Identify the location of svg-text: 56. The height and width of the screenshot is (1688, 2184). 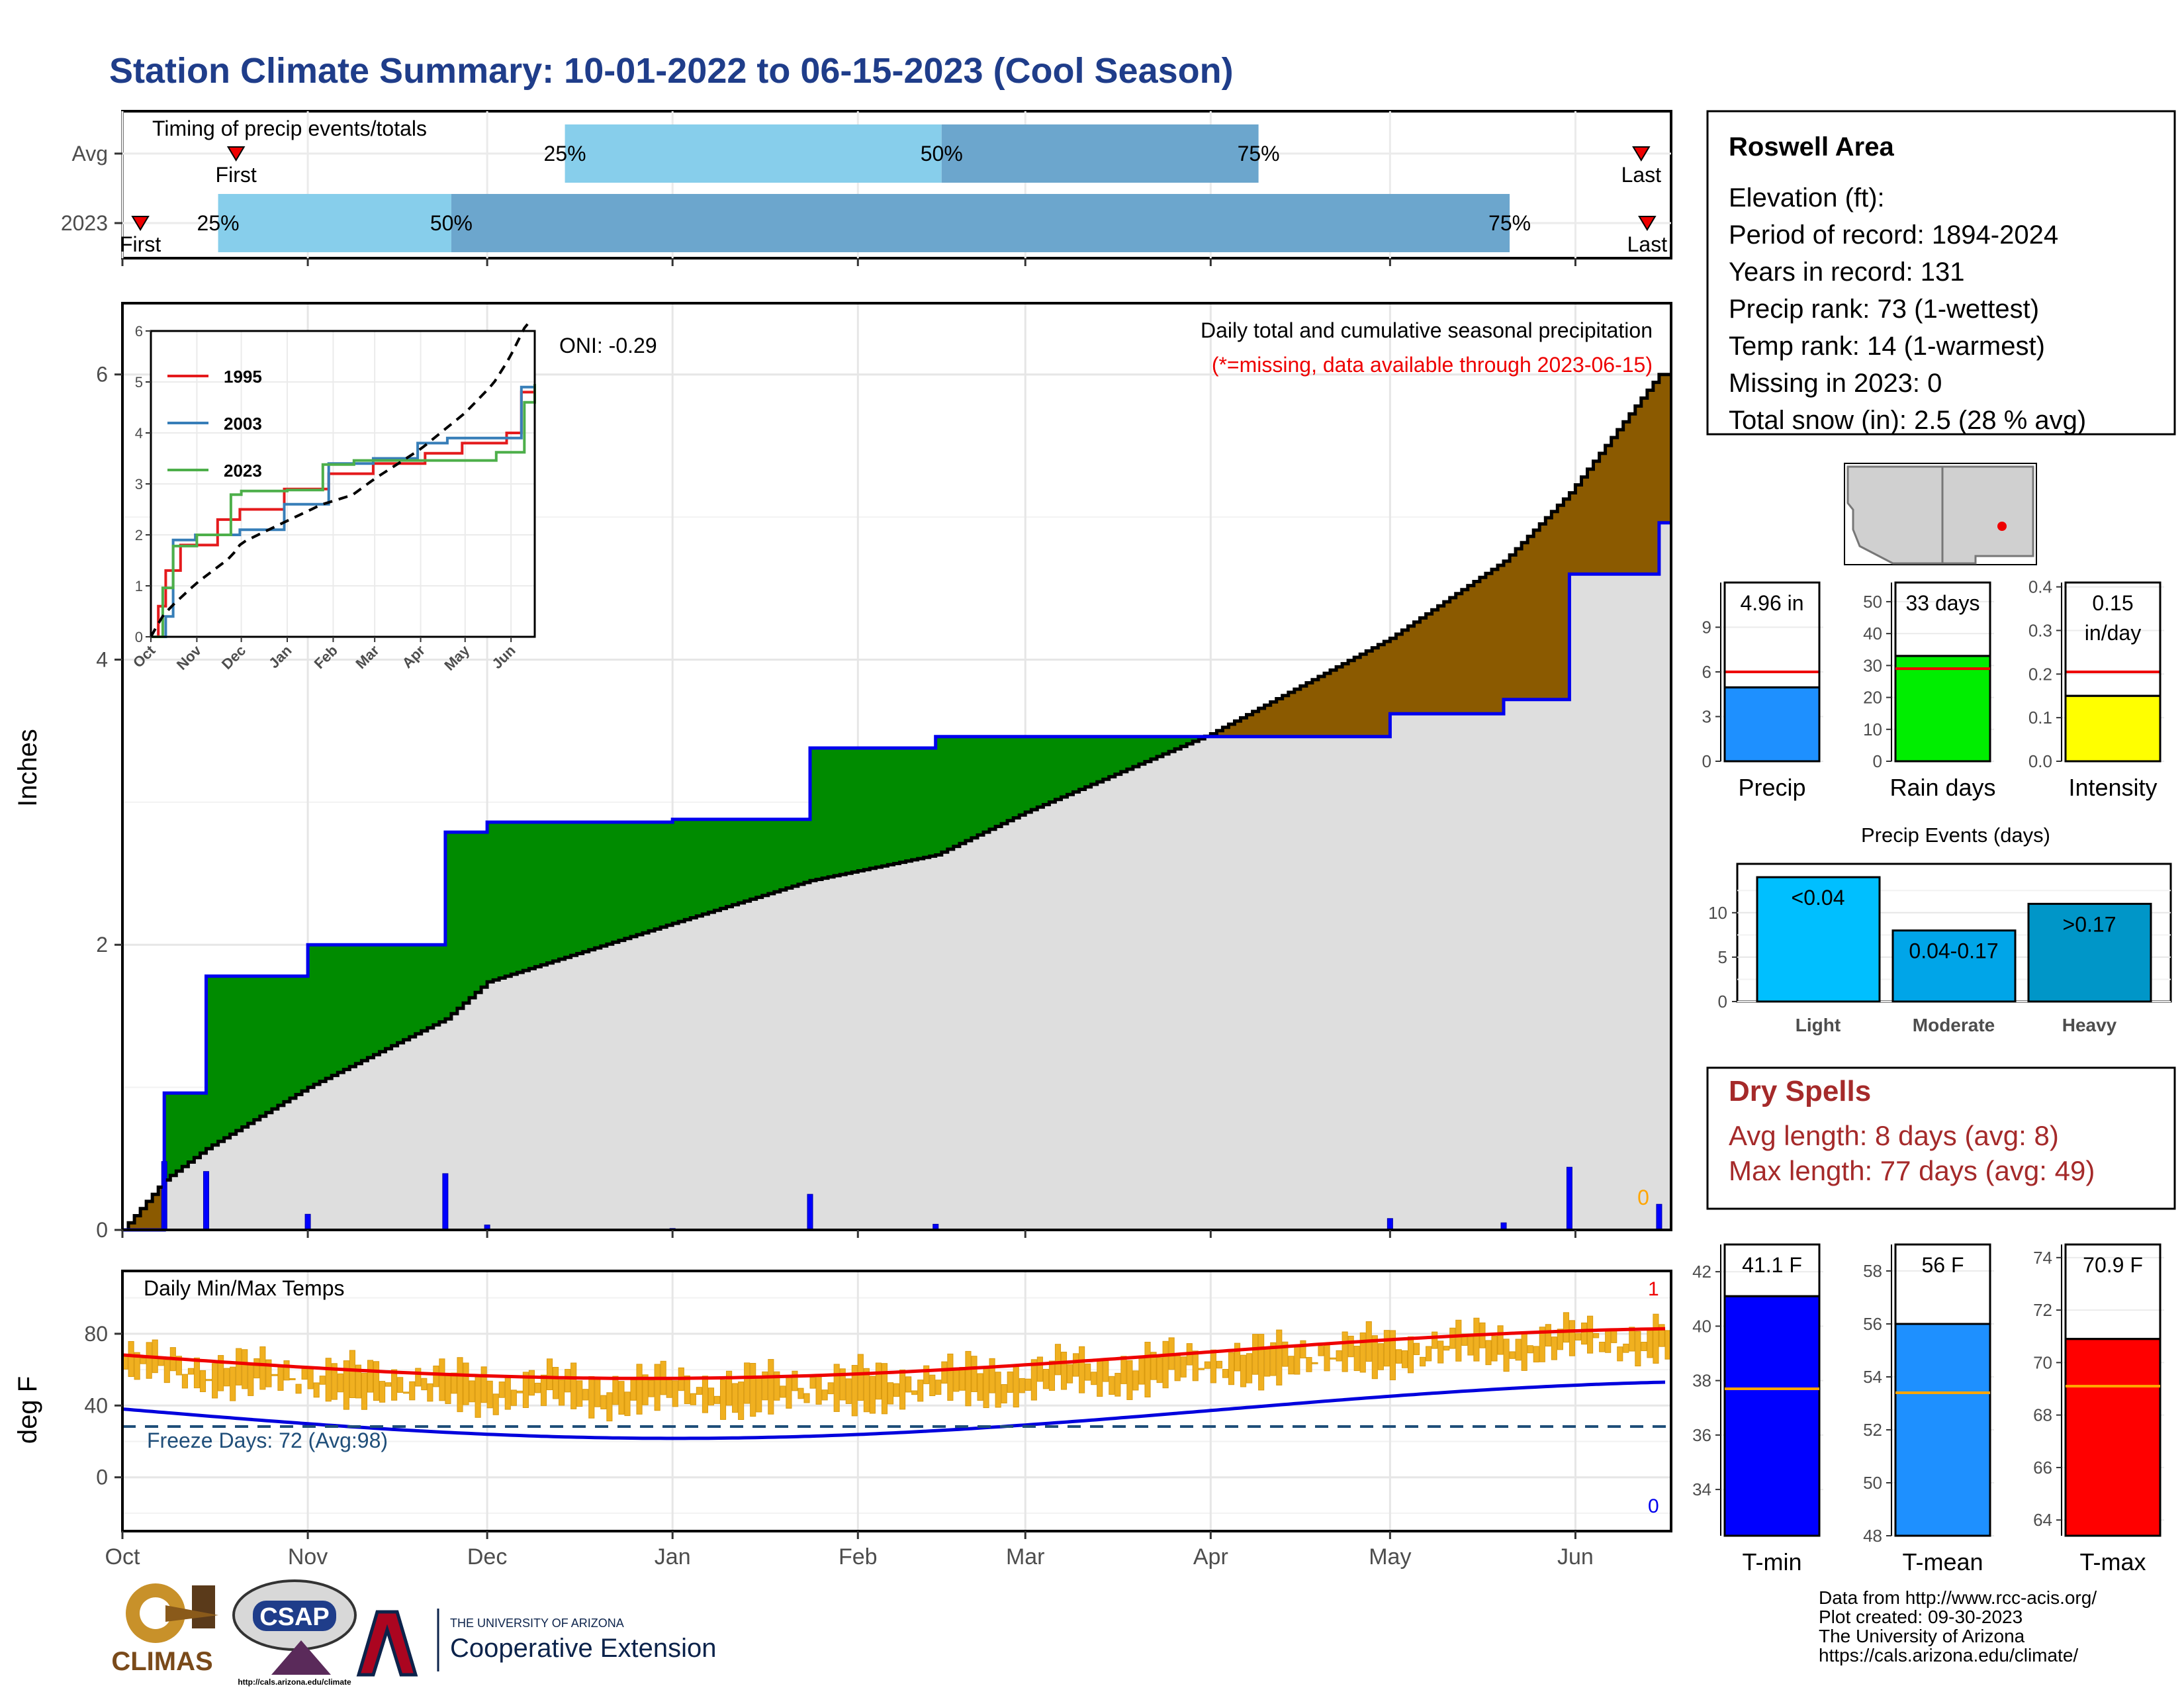
(1872, 1324).